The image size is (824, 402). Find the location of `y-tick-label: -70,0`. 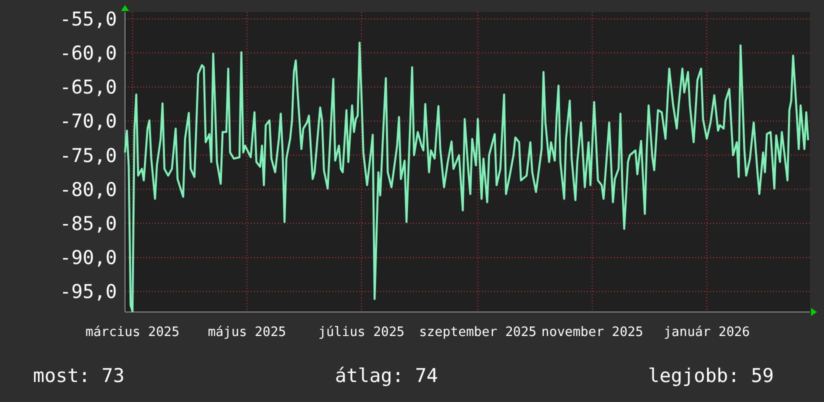

y-tick-label: -70,0 is located at coordinates (88, 121).